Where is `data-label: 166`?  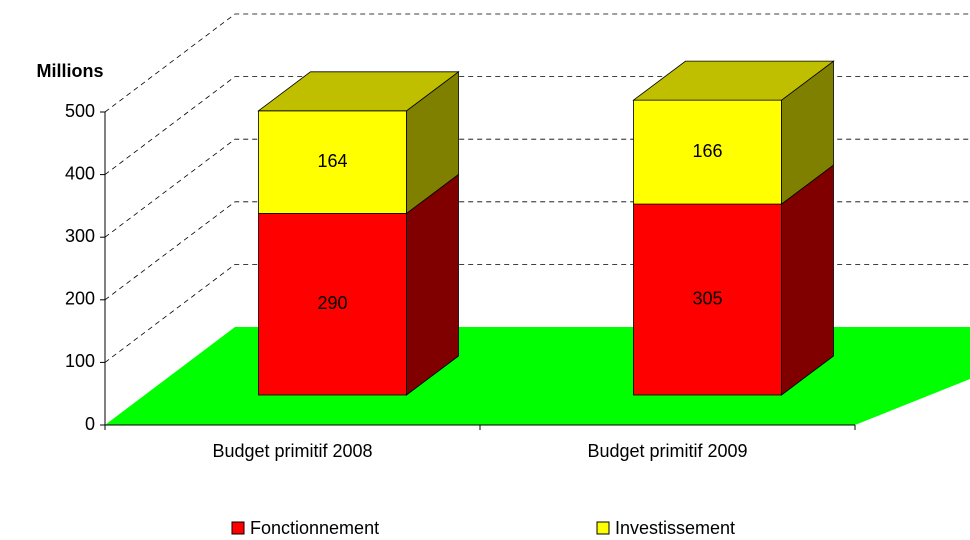
data-label: 166 is located at coordinates (707, 151).